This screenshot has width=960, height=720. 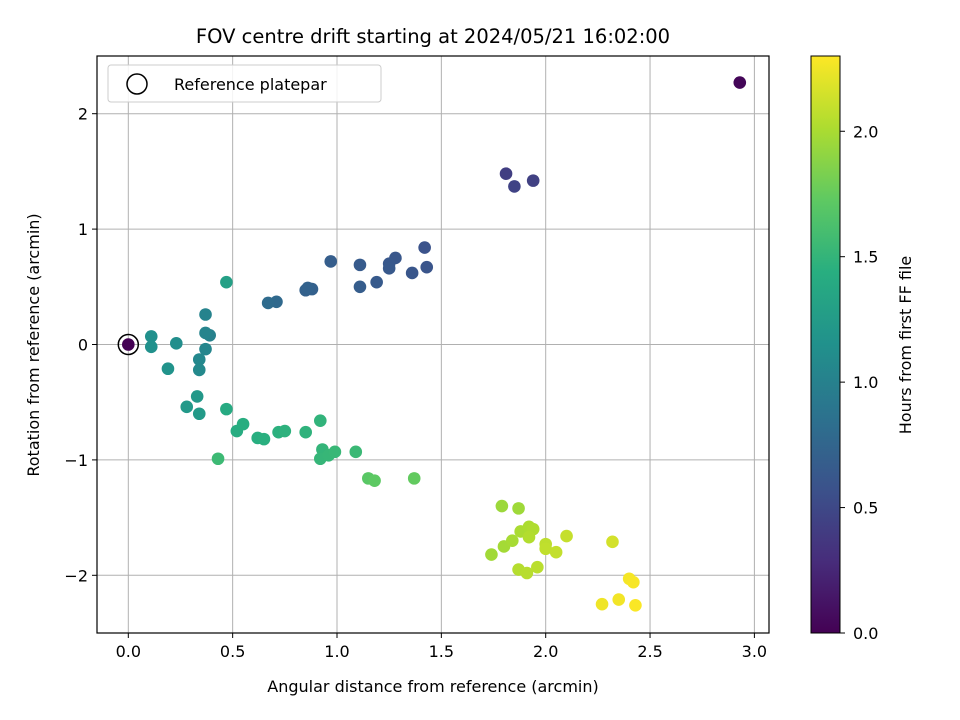 I want to click on colorbar-tick-label: 0.0, so click(x=865, y=633).